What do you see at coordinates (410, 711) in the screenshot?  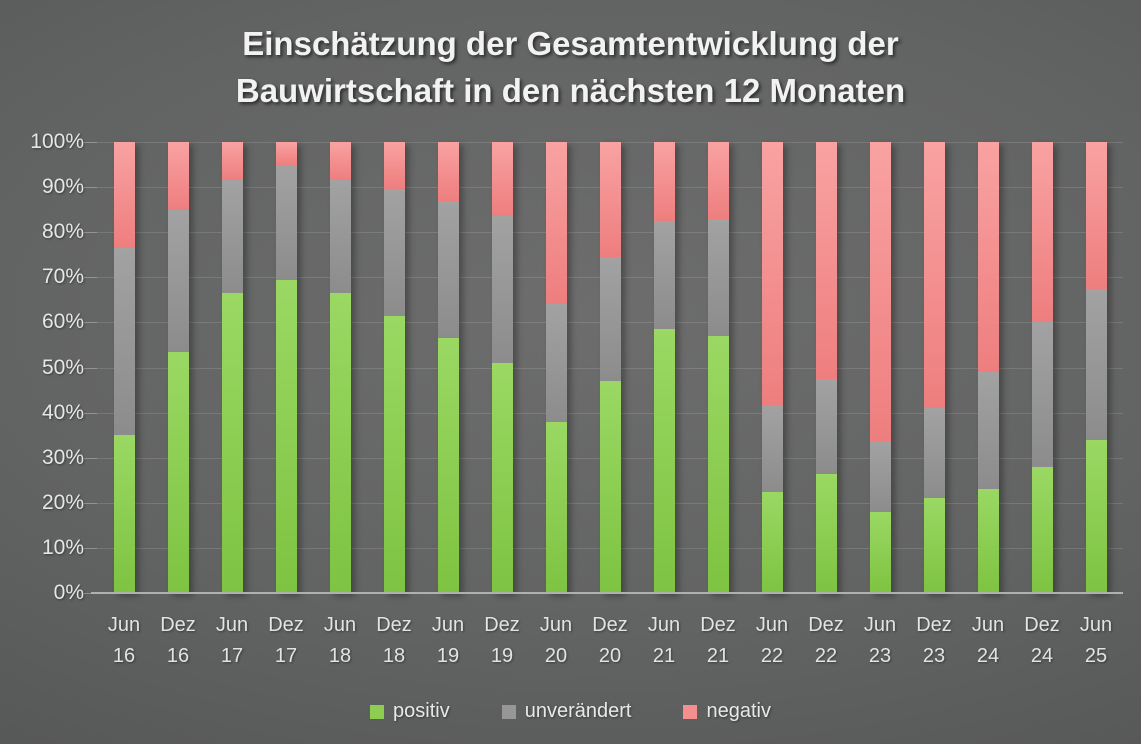 I see `legend-item-positiv: positiv` at bounding box center [410, 711].